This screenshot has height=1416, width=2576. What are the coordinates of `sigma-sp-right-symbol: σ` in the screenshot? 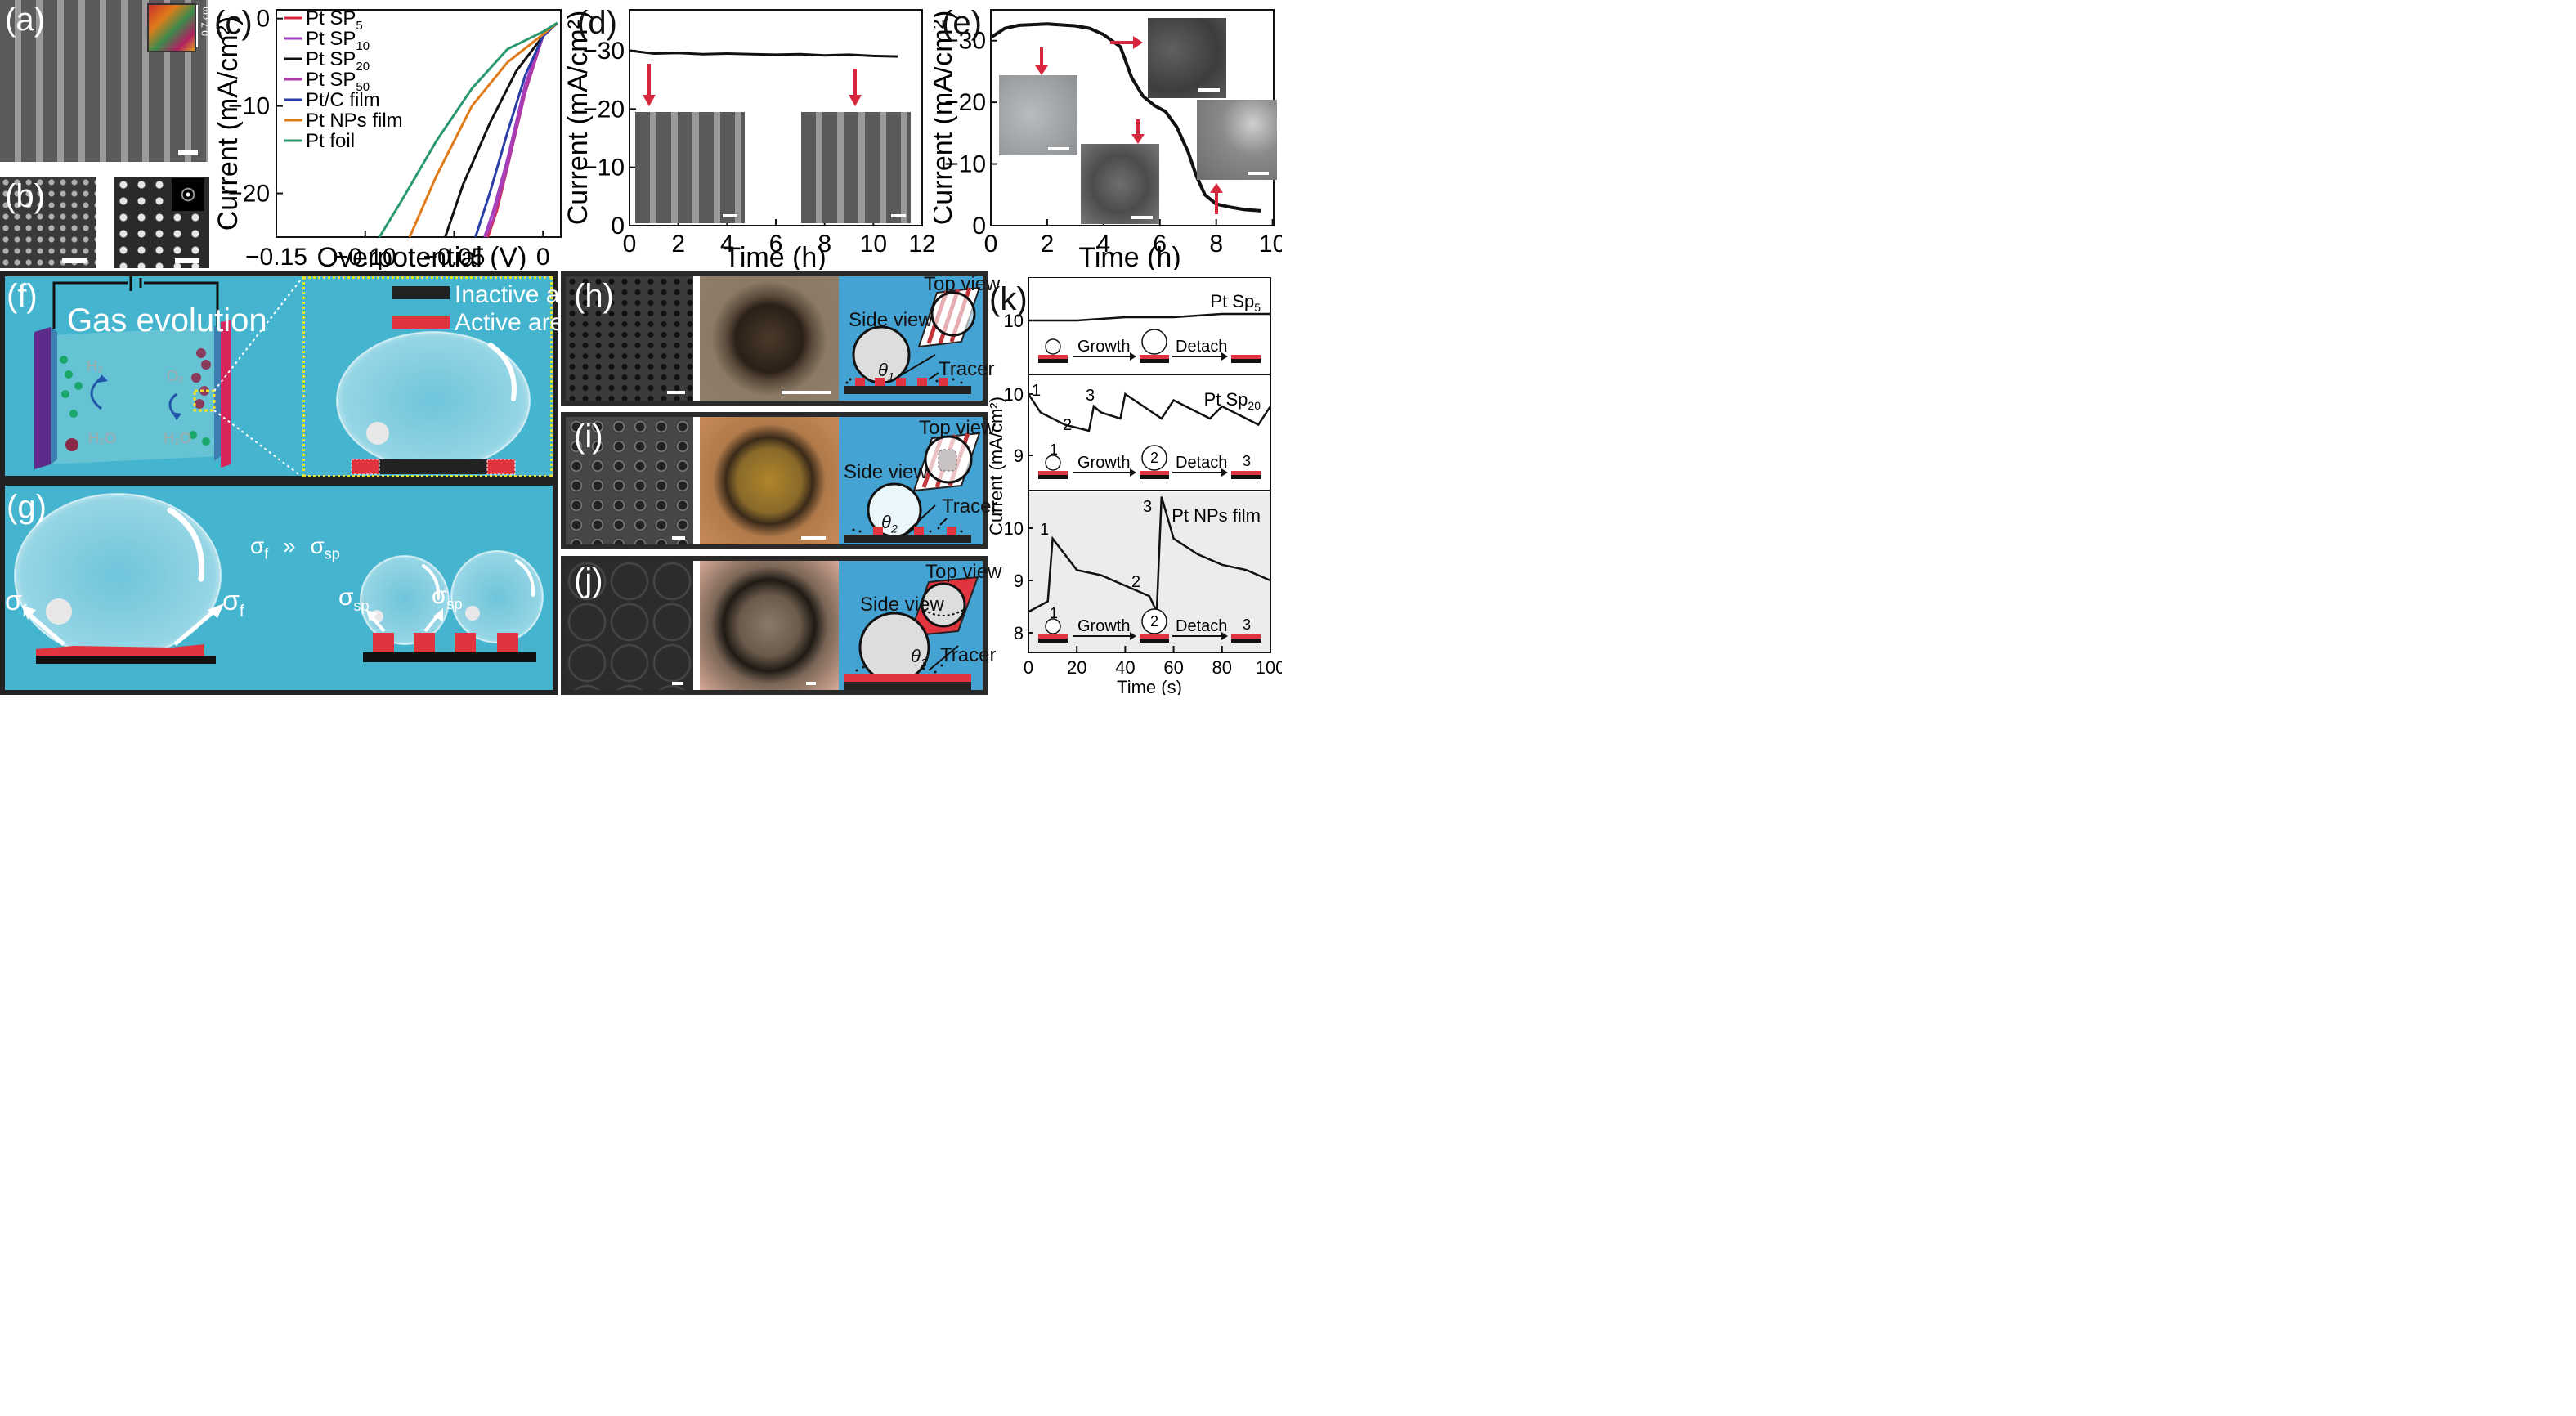 It's located at (440, 595).